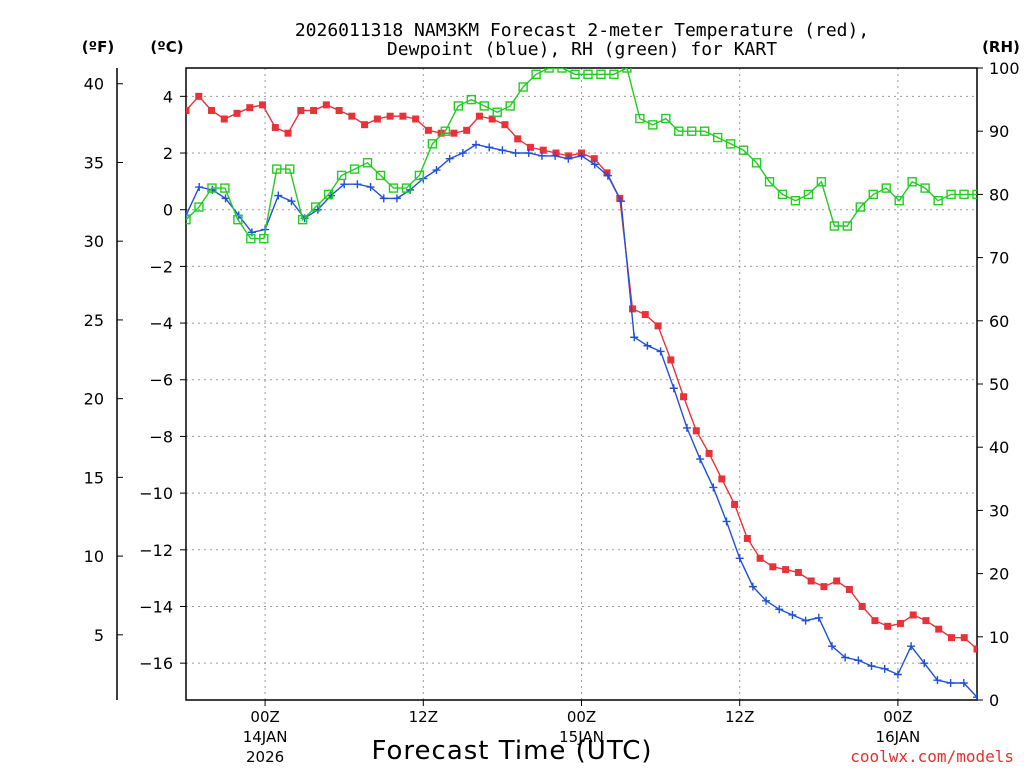 Image resolution: width=1024 pixels, height=768 pixels. Describe the element at coordinates (898, 737) in the screenshot. I see `x-tick-date: 16JAN` at that location.